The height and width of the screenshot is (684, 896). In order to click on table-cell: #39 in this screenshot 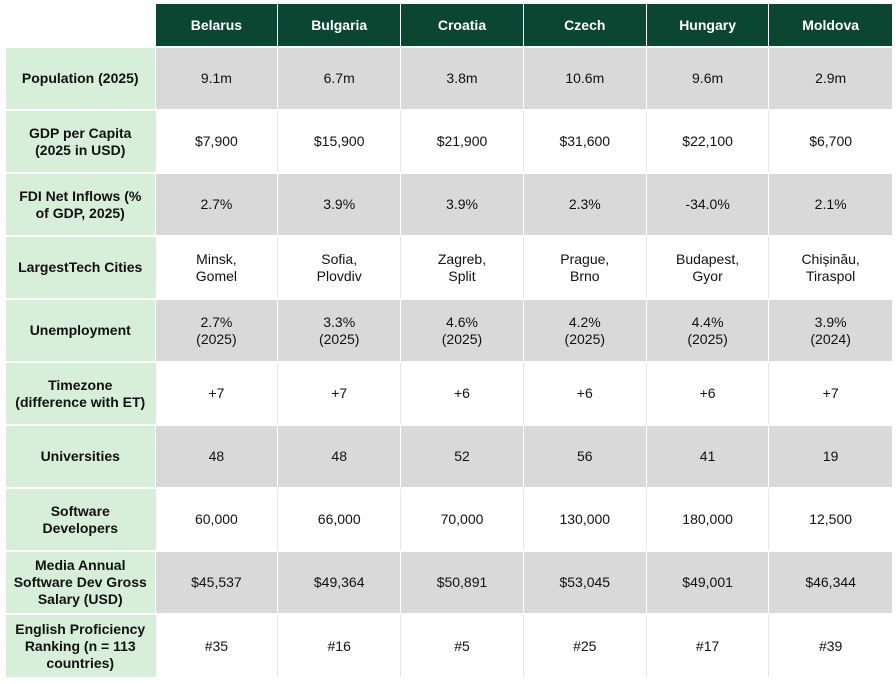, I will do `click(830, 645)`.